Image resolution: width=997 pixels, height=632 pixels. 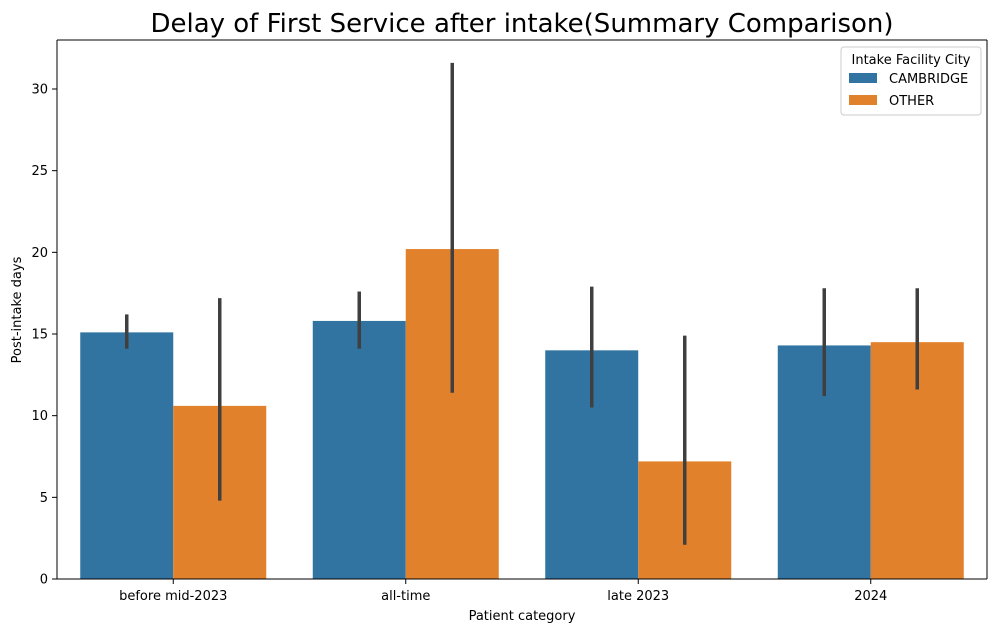 I want to click on y-tick-label: 0, so click(x=44, y=580).